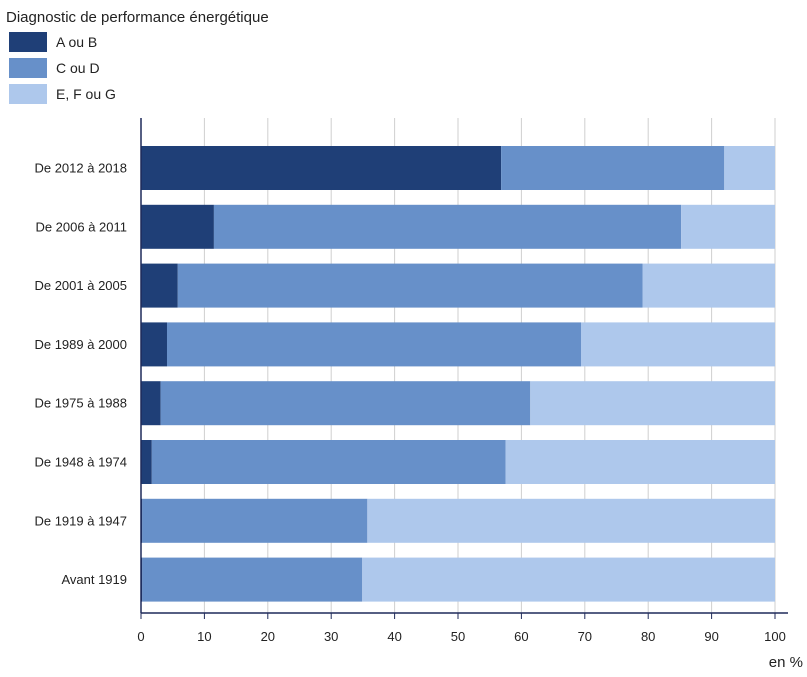 The image size is (807, 677). What do you see at coordinates (786, 662) in the screenshot?
I see `x-axis-unit-label: en %` at bounding box center [786, 662].